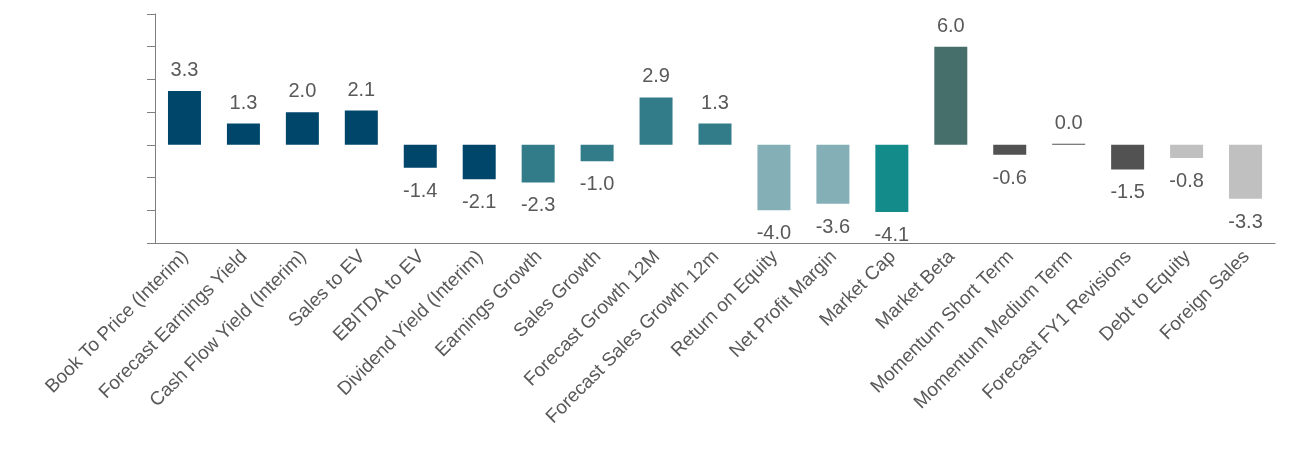  Describe the element at coordinates (302, 90) in the screenshot. I see `data-label: 2.0` at that location.